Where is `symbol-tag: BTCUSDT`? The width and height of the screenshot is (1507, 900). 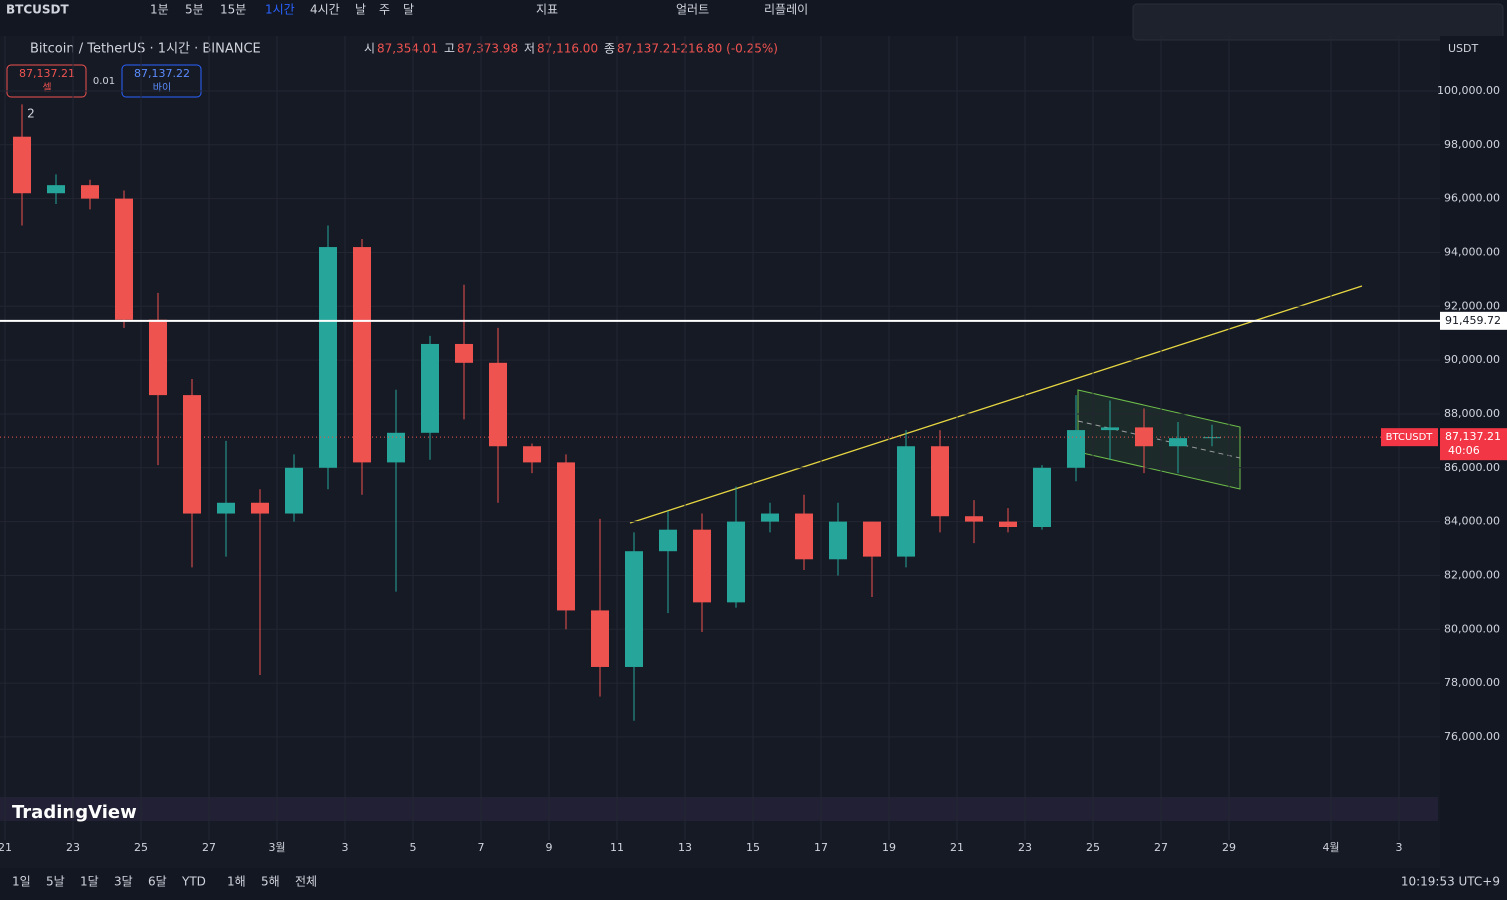 symbol-tag: BTCUSDT is located at coordinates (1410, 437).